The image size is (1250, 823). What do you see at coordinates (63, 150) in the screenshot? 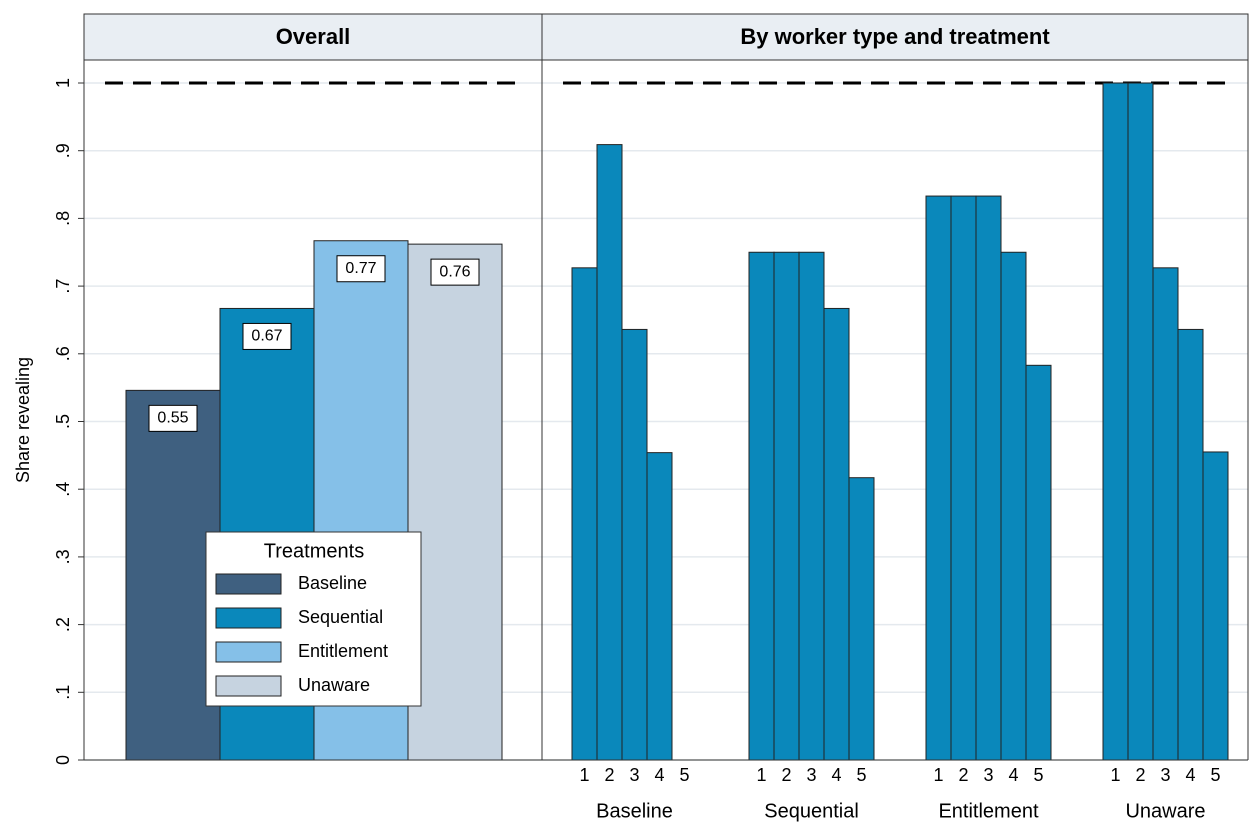
I see `y-tick-label: .9` at bounding box center [63, 150].